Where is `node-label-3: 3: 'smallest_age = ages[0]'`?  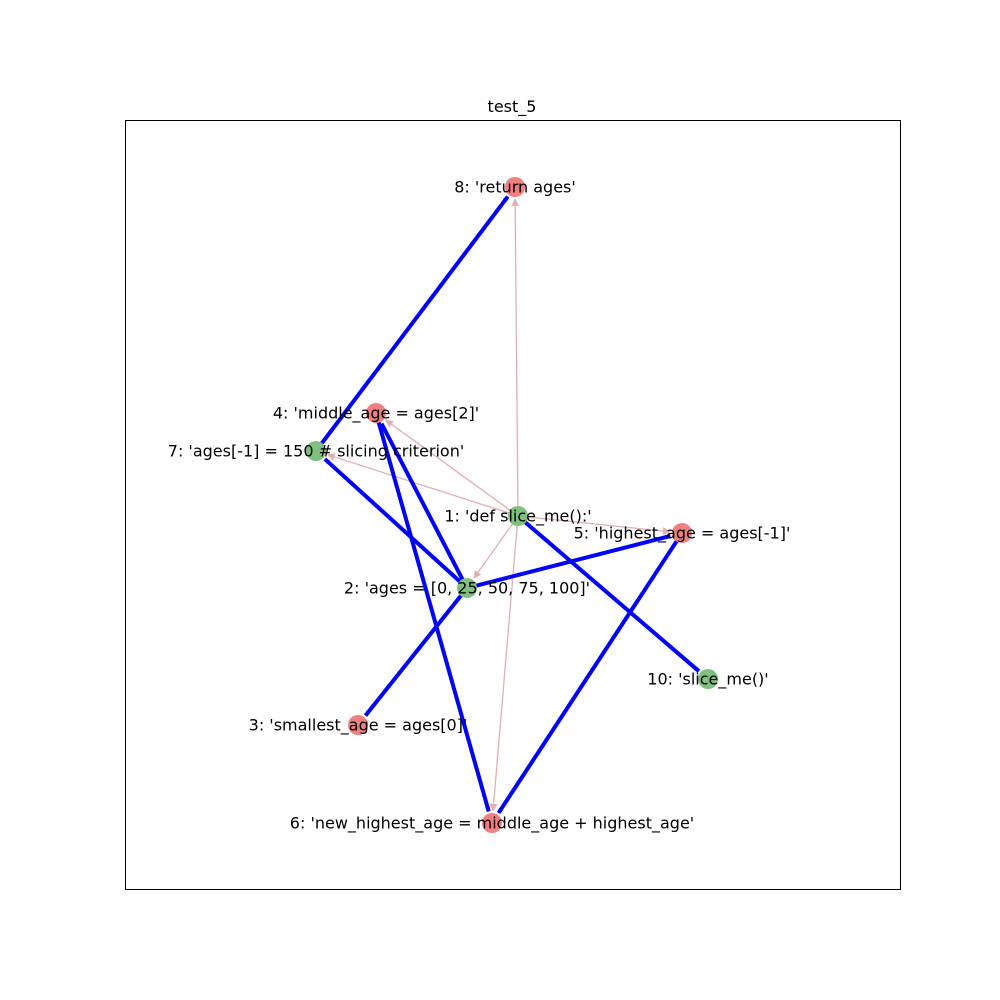 node-label-3: 3: 'smallest_age = ages[0]' is located at coordinates (358, 726).